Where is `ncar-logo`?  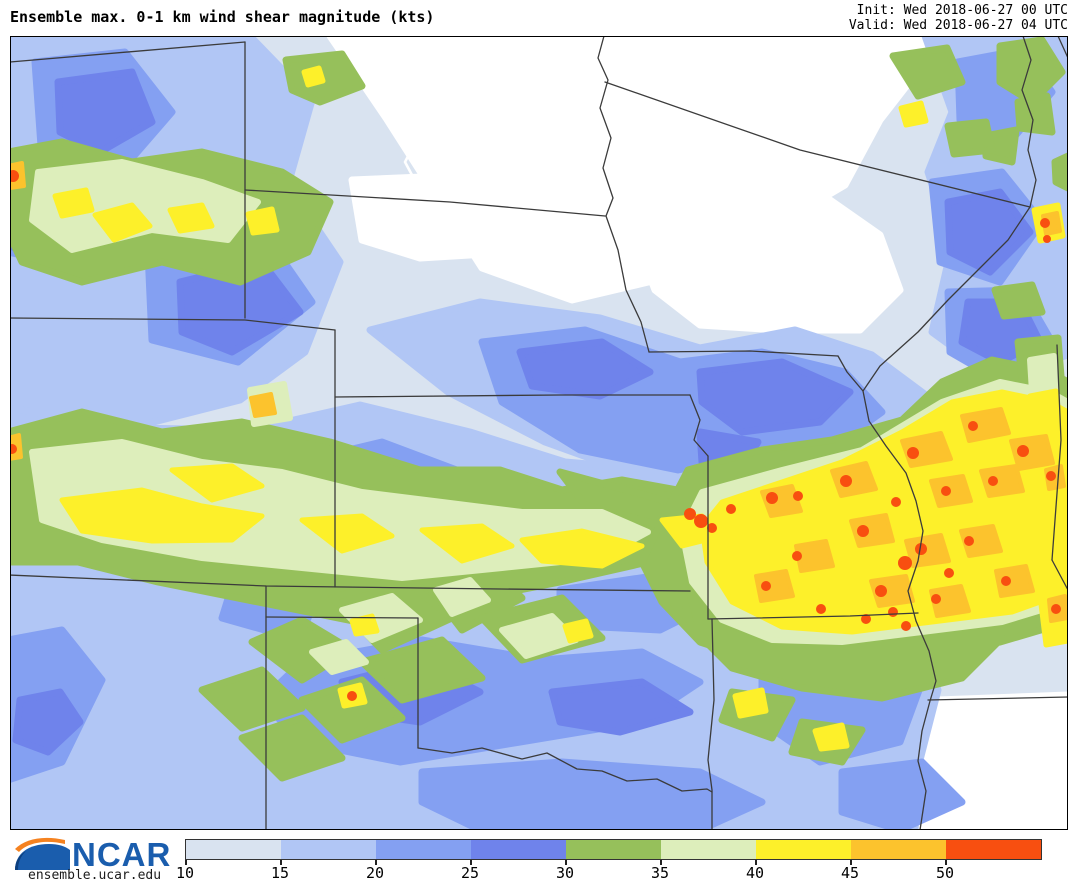
ncar-logo is located at coordinates (43, 853).